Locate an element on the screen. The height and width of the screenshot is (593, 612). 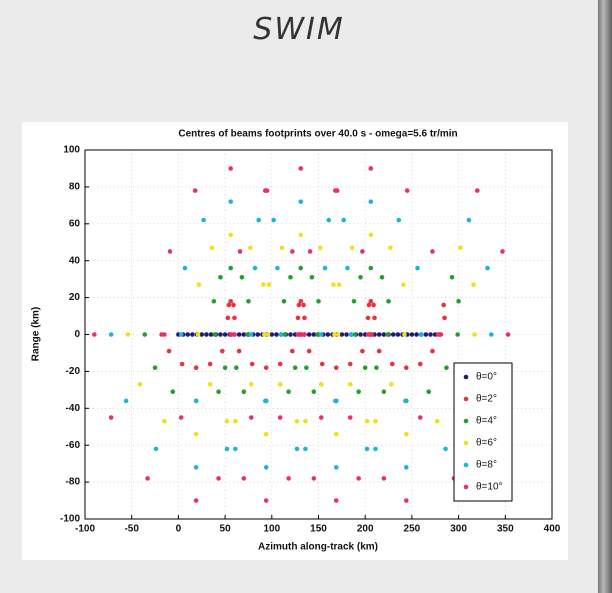
x-tick-label: 50 is located at coordinates (226, 529).